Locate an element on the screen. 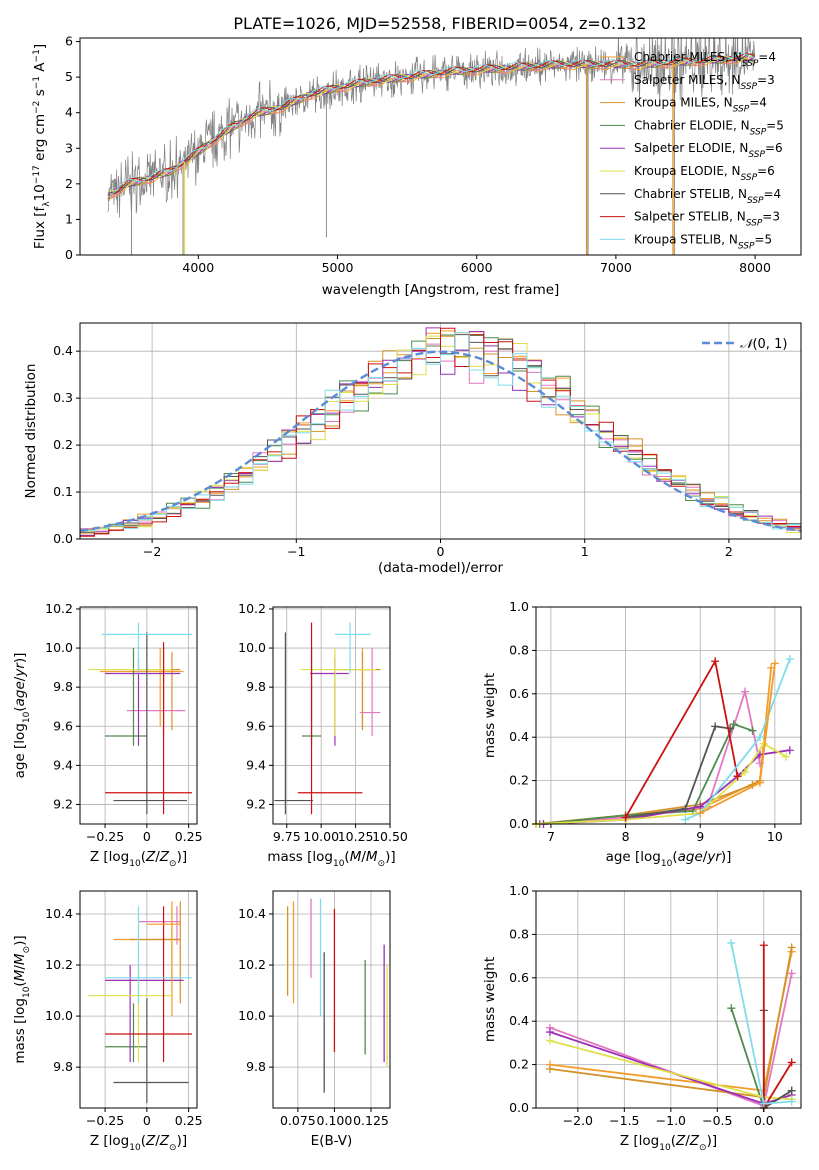 This screenshot has width=819, height=1170. y-axis-label: mass weight is located at coordinates (490, 715).